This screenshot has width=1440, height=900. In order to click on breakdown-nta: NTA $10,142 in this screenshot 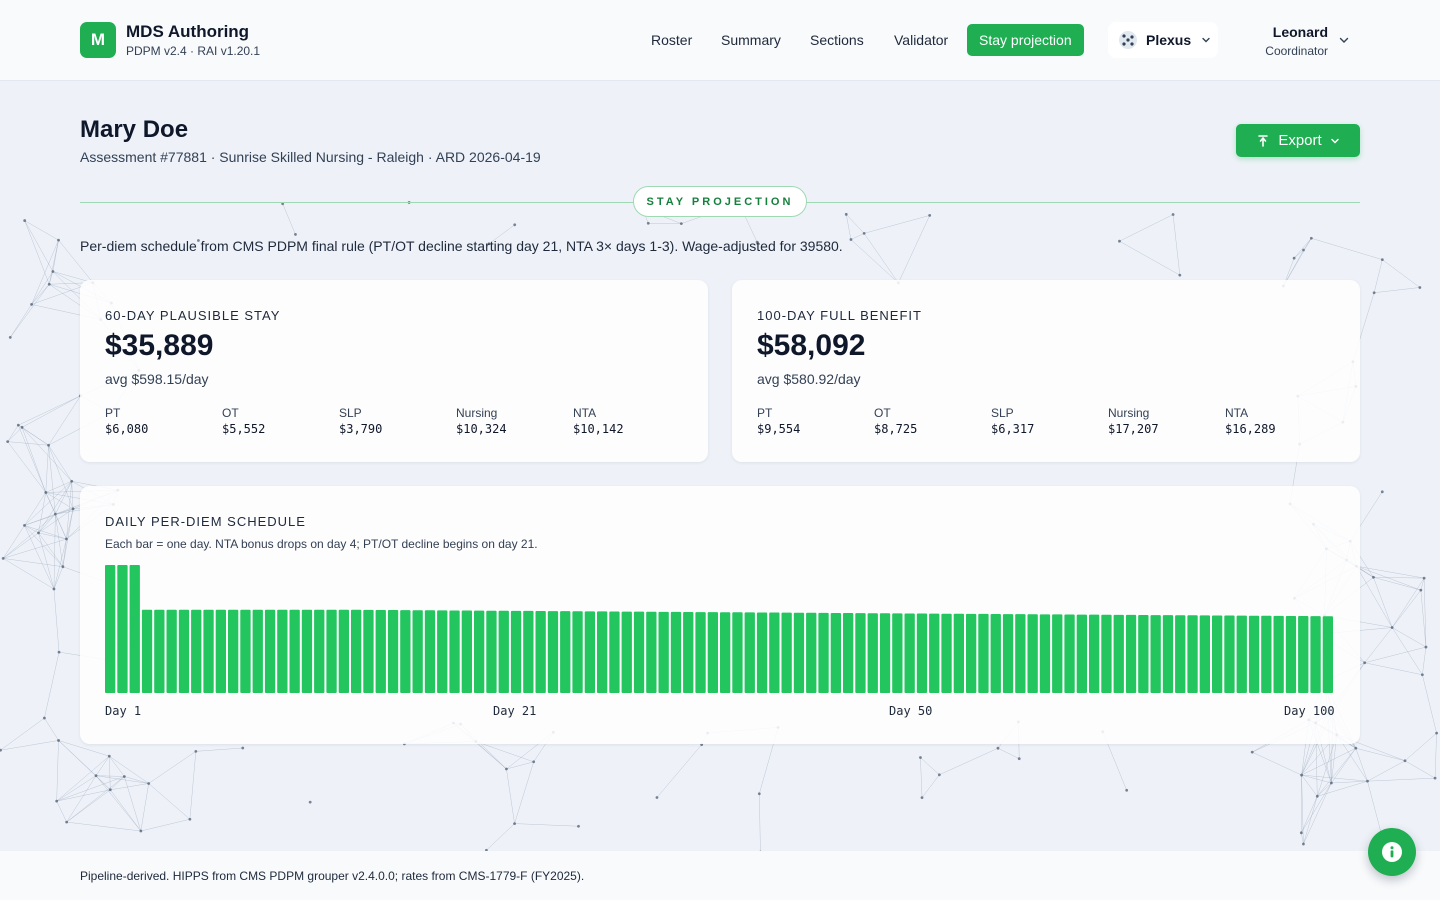, I will do `click(598, 421)`.